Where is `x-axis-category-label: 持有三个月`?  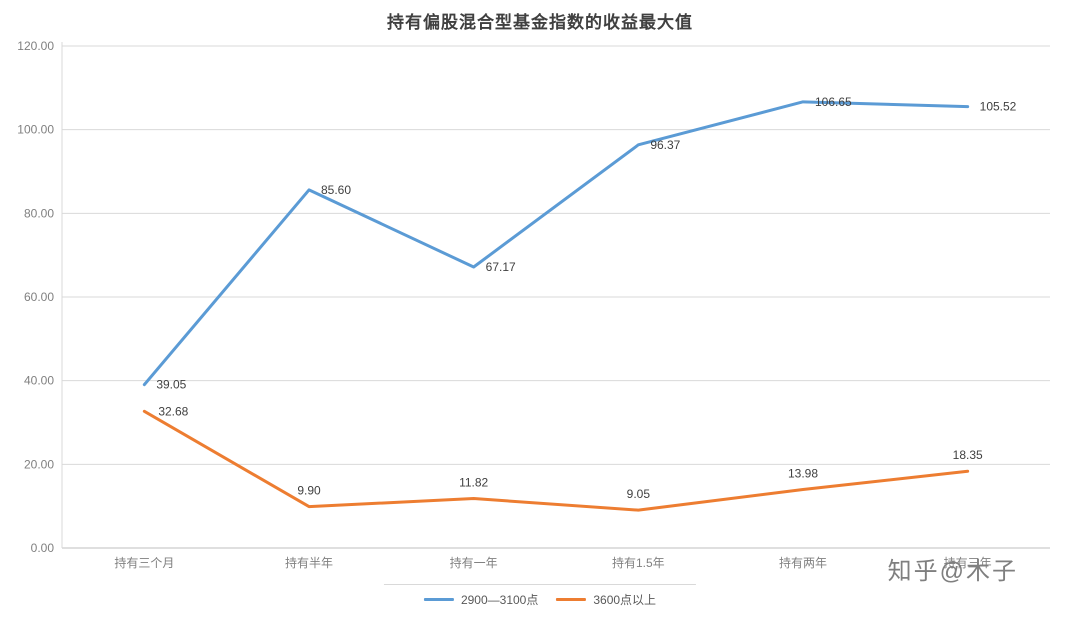
x-axis-category-label: 持有三个月 is located at coordinates (144, 562).